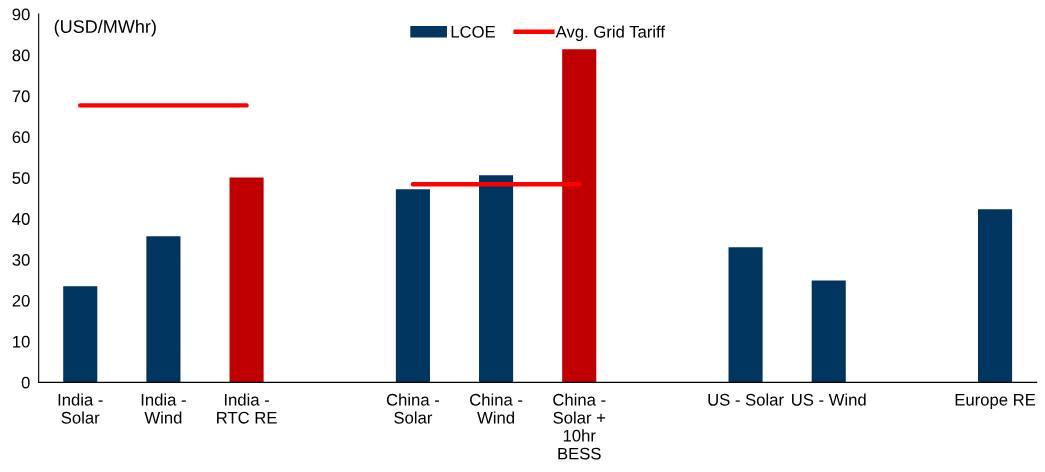 The image size is (1045, 472). What do you see at coordinates (21, 219) in the screenshot?
I see `y-tick-label: 40` at bounding box center [21, 219].